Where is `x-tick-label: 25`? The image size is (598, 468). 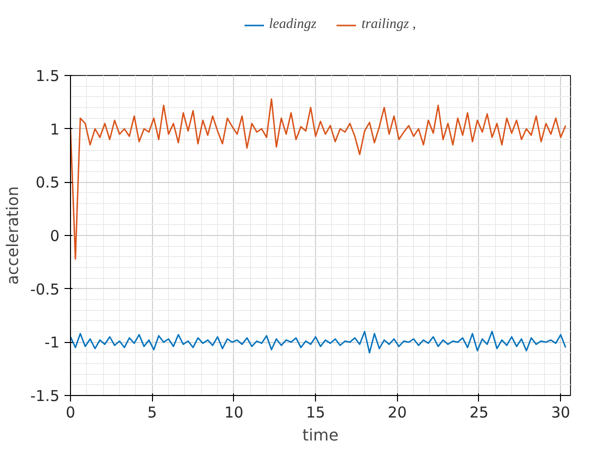 x-tick-label: 25 is located at coordinates (479, 413).